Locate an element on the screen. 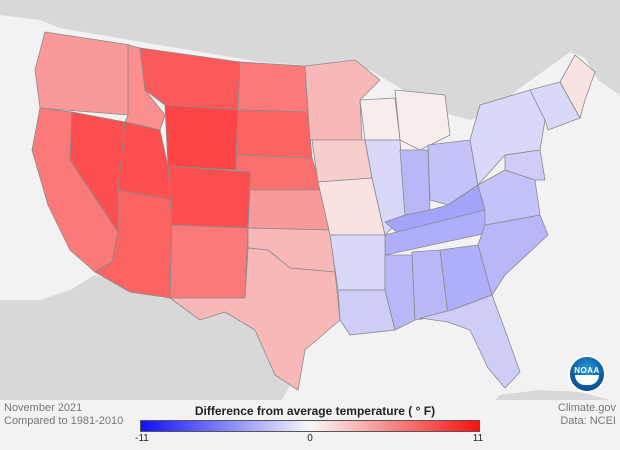 The width and height of the screenshot is (620, 450). region-arkansas is located at coordinates (357, 262).